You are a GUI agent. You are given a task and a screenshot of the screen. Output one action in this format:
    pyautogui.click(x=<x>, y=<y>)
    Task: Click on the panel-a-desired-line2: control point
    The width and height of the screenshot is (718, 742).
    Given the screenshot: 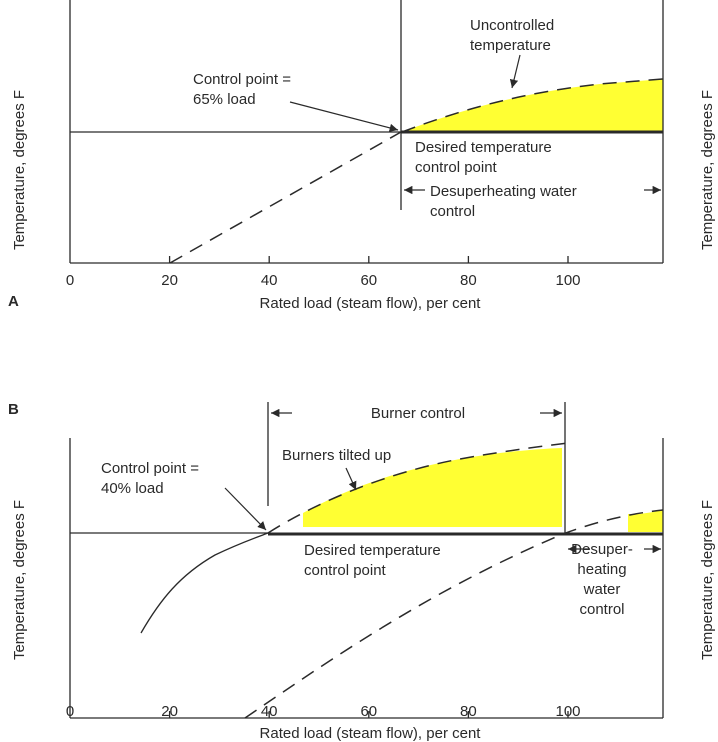 What is the action you would take?
    pyautogui.click(x=456, y=167)
    